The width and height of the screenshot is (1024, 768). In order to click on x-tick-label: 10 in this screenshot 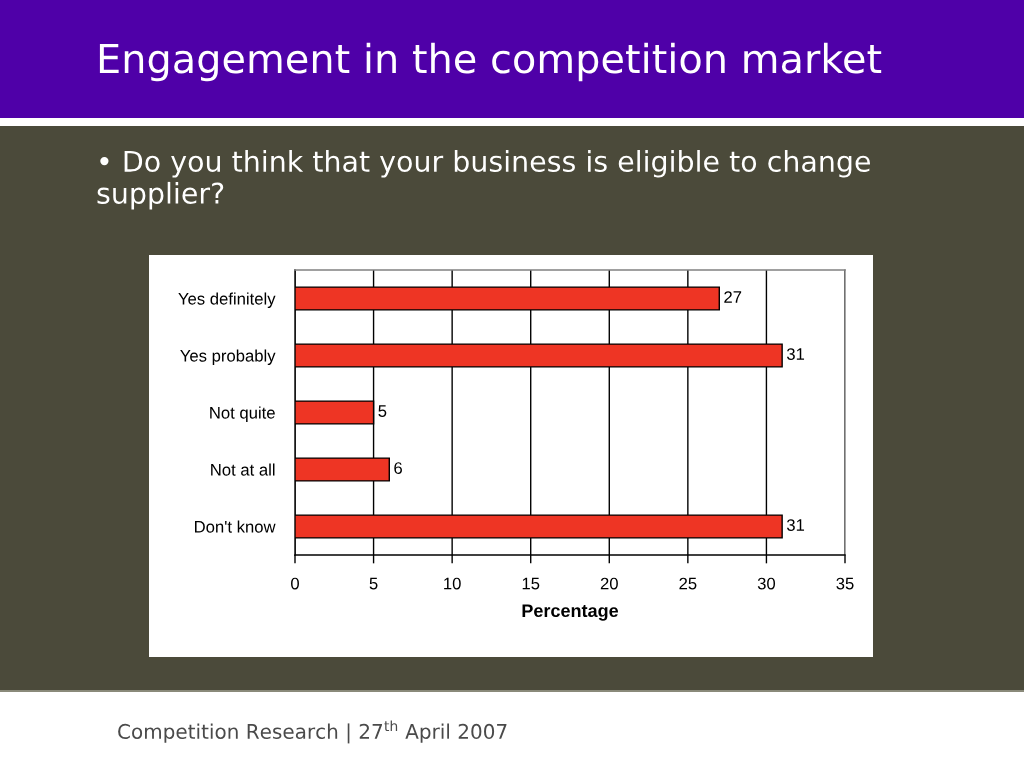, I will do `click(452, 583)`.